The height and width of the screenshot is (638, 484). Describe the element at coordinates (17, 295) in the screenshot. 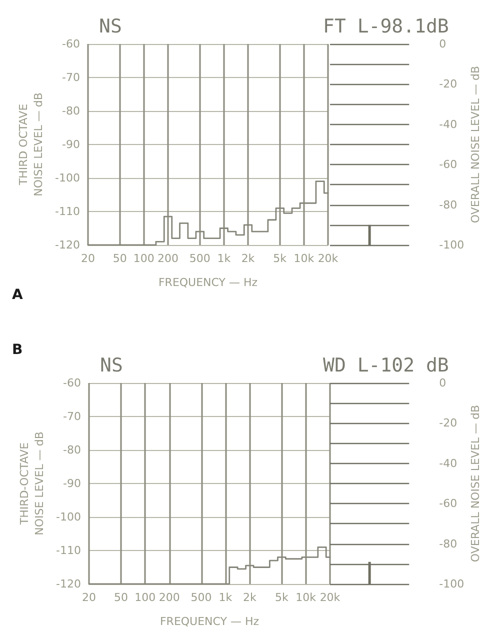

I see `text: A` at that location.